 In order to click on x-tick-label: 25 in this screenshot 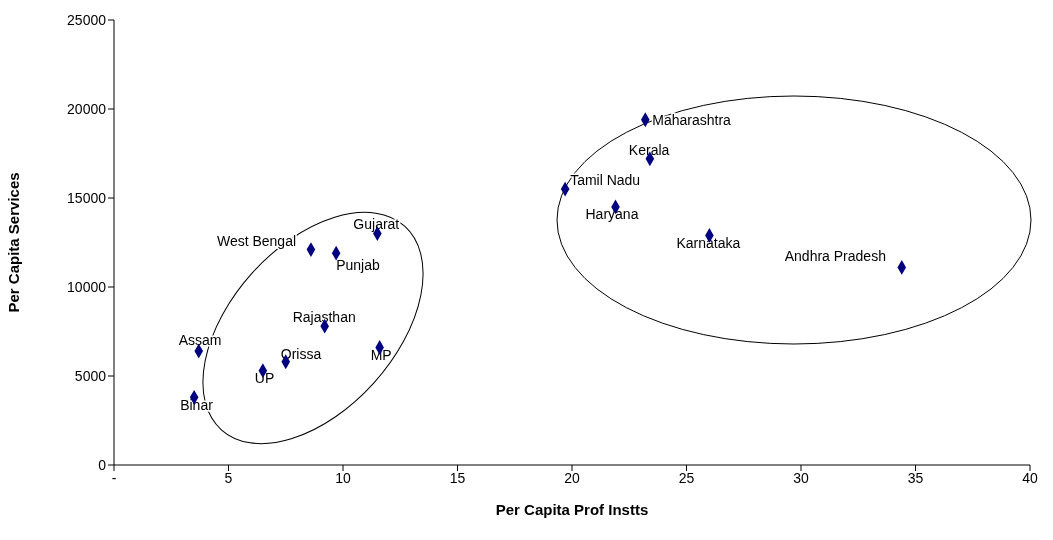, I will do `click(686, 477)`.